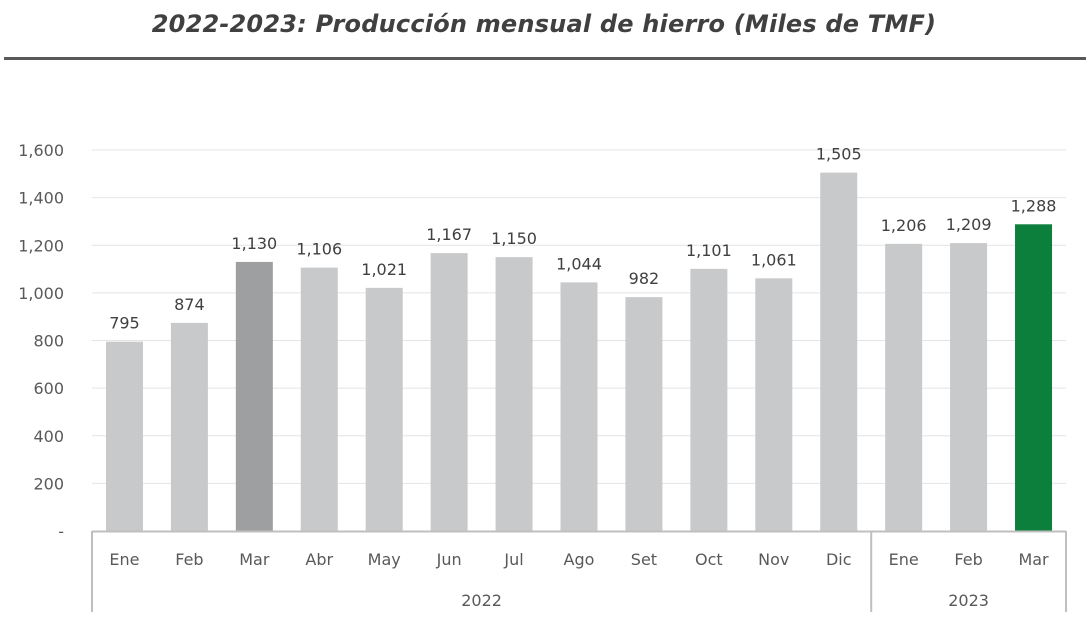 The width and height of the screenshot is (1088, 636). I want to click on category-label: Nov, so click(773, 559).